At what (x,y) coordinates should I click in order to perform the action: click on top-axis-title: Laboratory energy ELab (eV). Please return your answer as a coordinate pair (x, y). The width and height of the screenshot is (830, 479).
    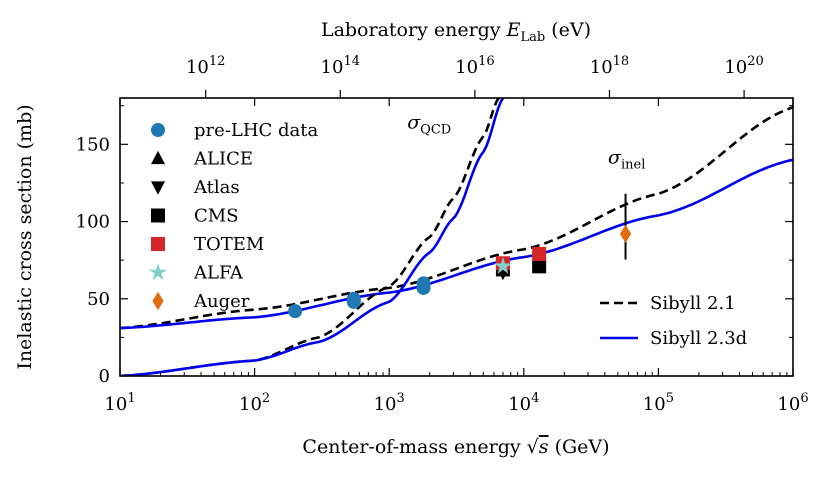
    Looking at the image, I should click on (456, 32).